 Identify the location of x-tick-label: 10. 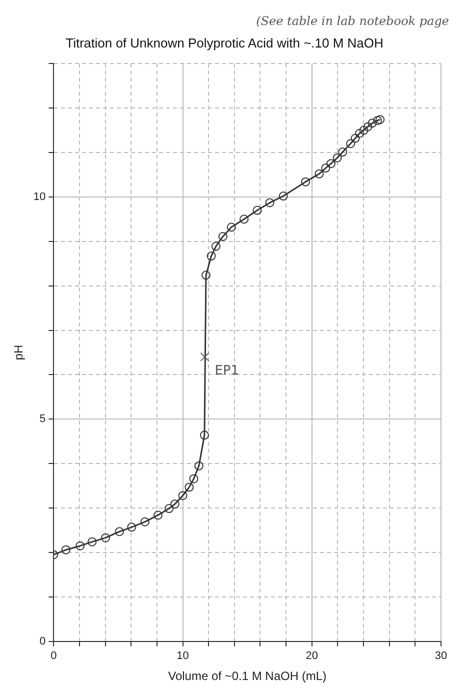
(182, 656).